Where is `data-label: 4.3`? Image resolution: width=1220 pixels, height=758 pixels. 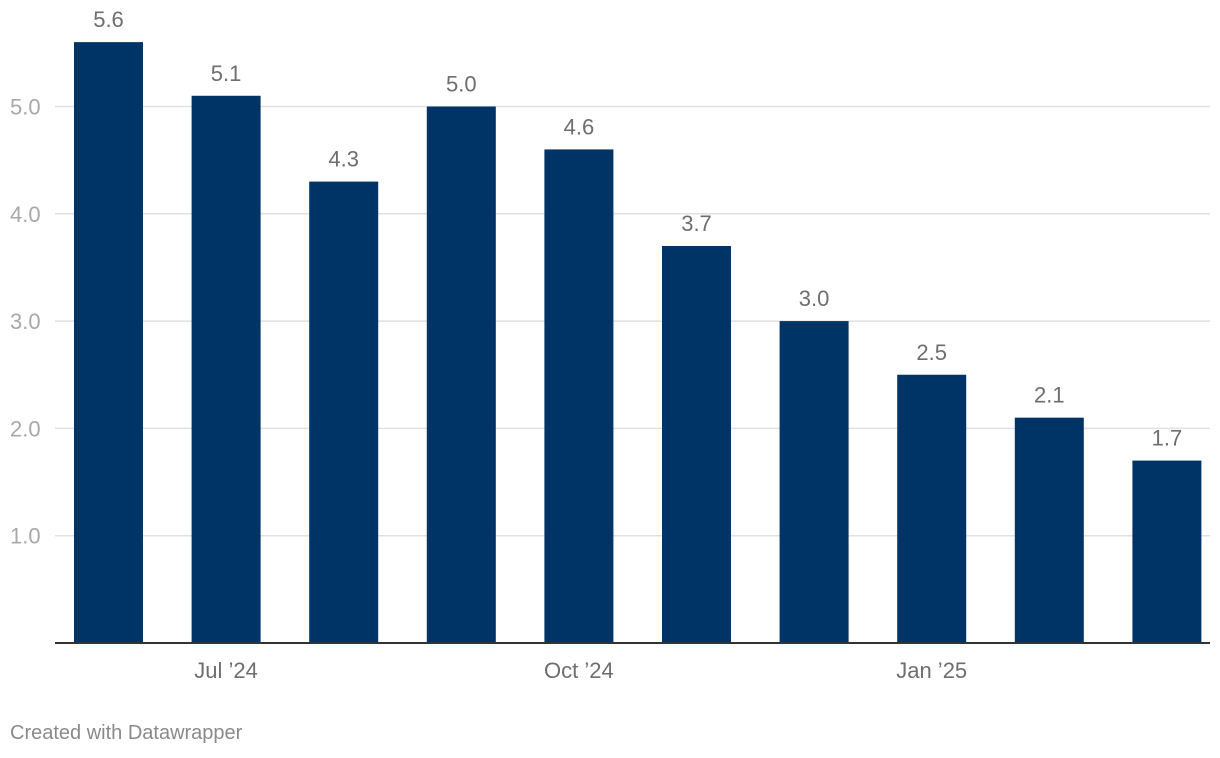
data-label: 4.3 is located at coordinates (343, 159).